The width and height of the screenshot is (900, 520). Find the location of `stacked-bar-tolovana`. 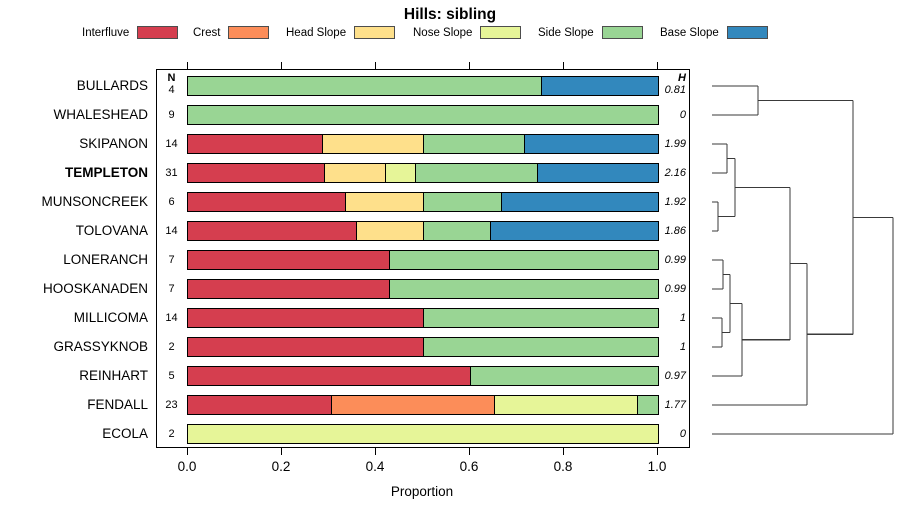

stacked-bar-tolovana is located at coordinates (423, 231).